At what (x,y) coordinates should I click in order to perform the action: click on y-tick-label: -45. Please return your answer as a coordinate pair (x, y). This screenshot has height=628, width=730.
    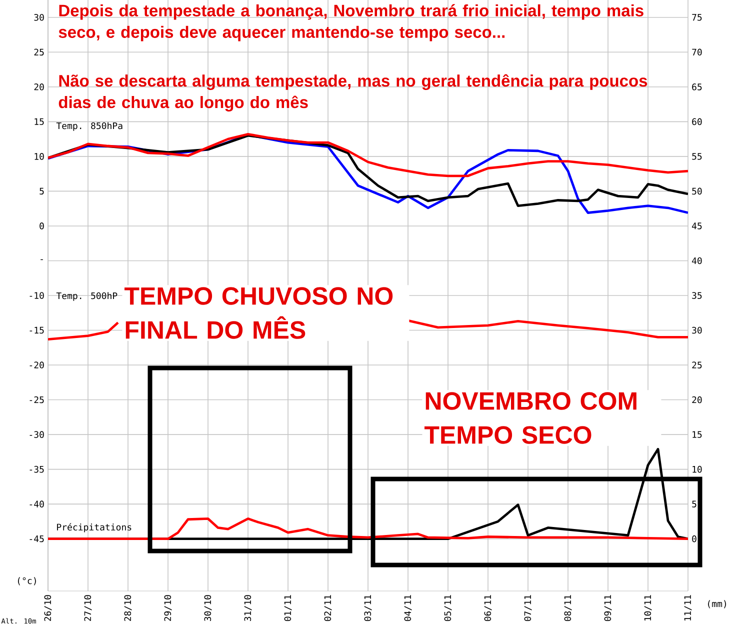
    Looking at the image, I should click on (37, 539).